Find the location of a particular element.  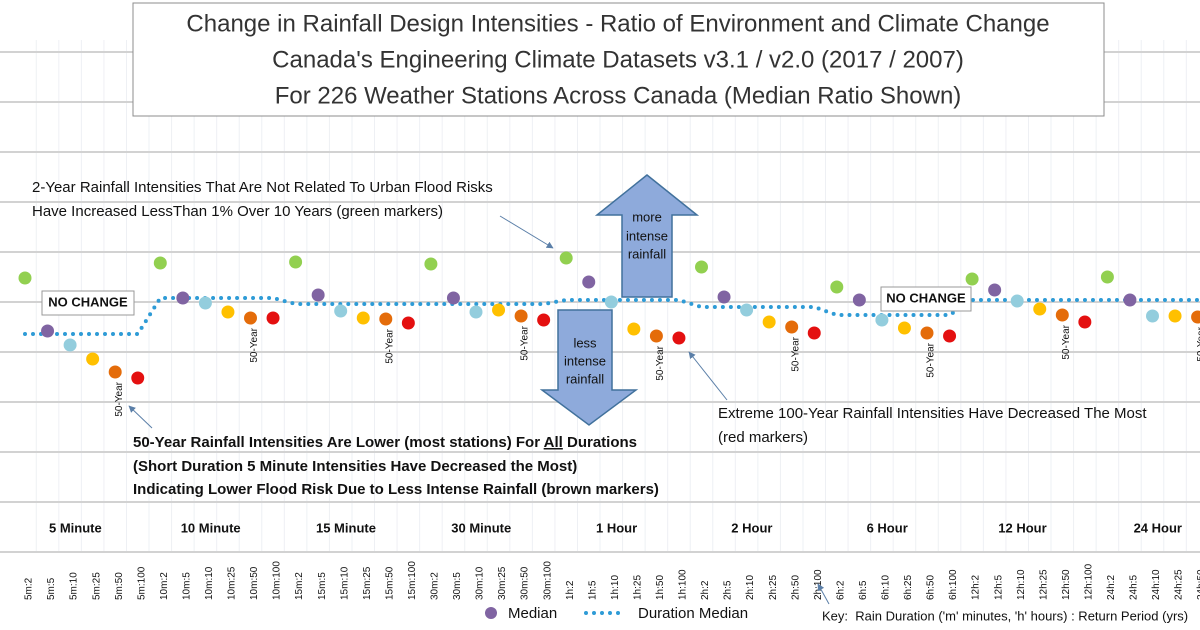

x-tick-label: 2h:5 is located at coordinates (728, 590).